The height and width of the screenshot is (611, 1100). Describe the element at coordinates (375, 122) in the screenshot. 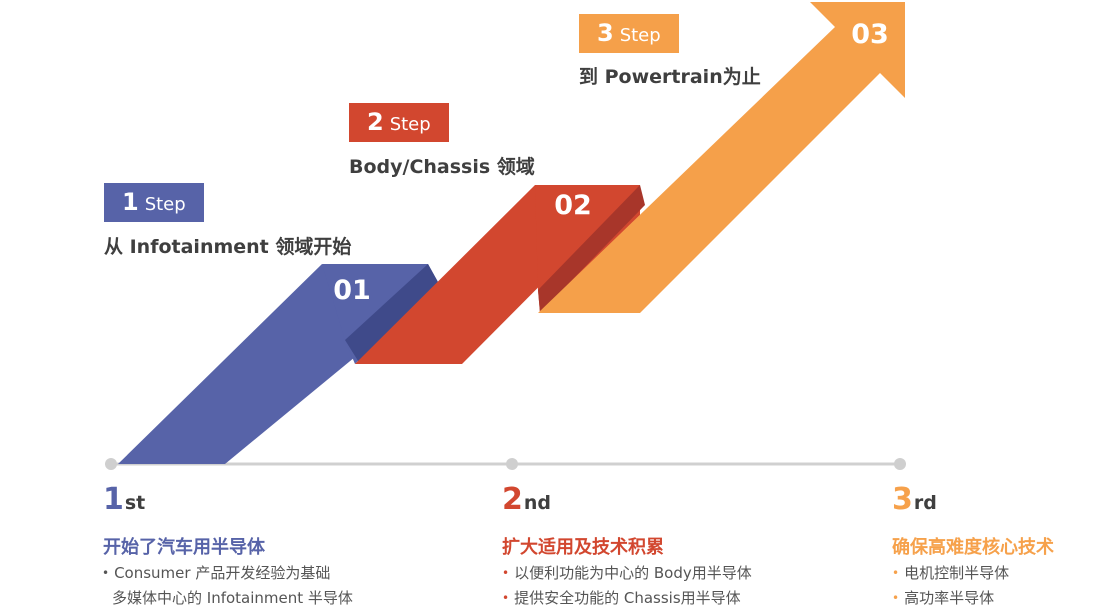

I see `step-number: 2` at that location.